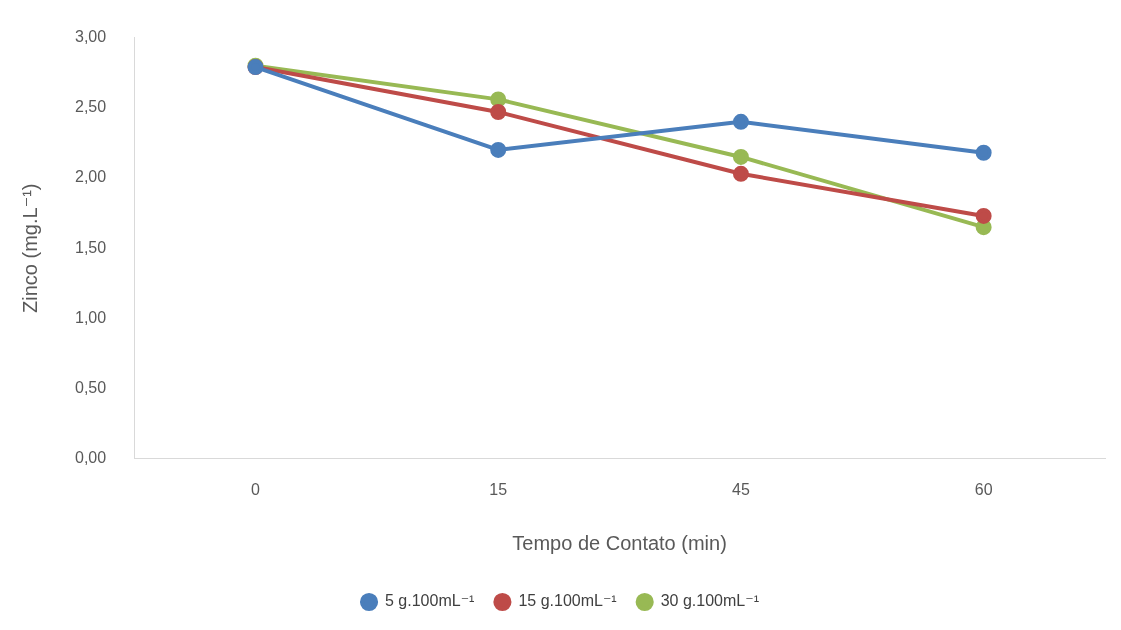 The height and width of the screenshot is (630, 1121). What do you see at coordinates (91, 107) in the screenshot?
I see `y-tick-label: 2,50` at bounding box center [91, 107].